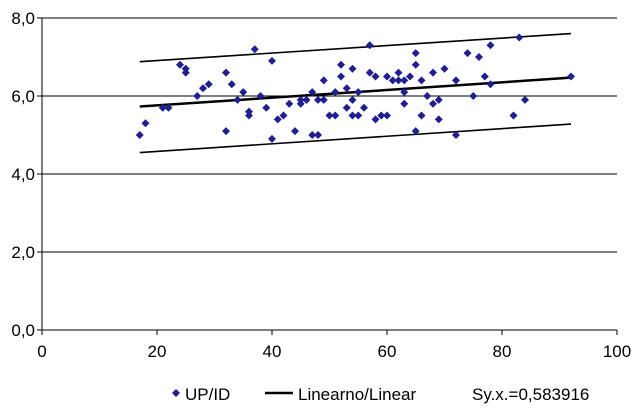 This screenshot has width=637, height=414. What do you see at coordinates (23, 18) in the screenshot?
I see `y-tick-label-4: 8,0` at bounding box center [23, 18].